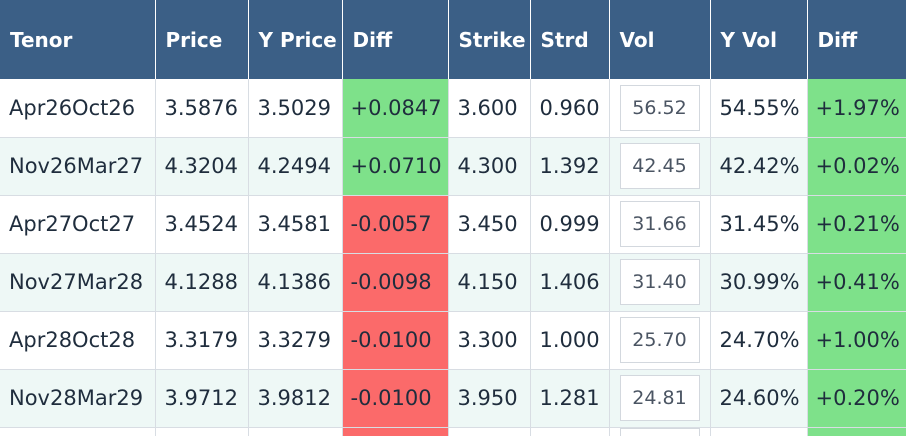 The width and height of the screenshot is (906, 436). Describe the element at coordinates (295, 108) in the screenshot. I see `y-price-cell: 3.5029` at that location.